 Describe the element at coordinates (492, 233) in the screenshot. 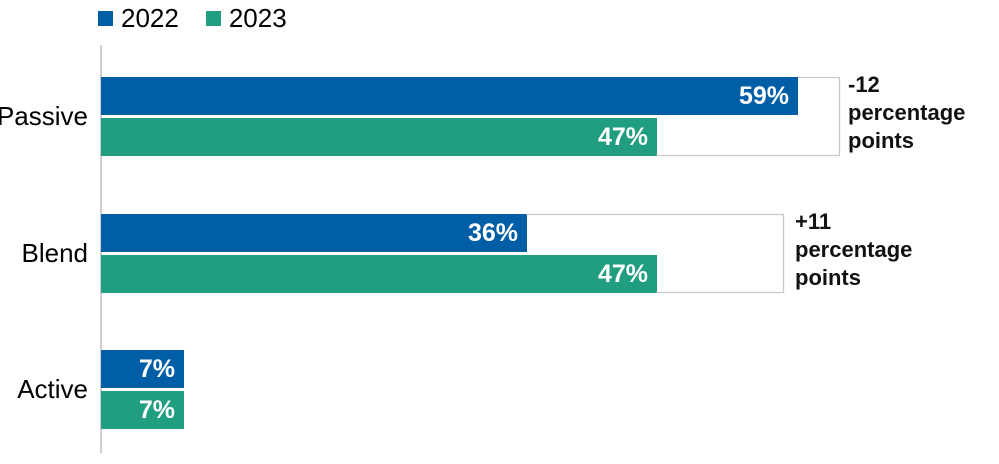

I see `bar-value-label: 36%` at that location.